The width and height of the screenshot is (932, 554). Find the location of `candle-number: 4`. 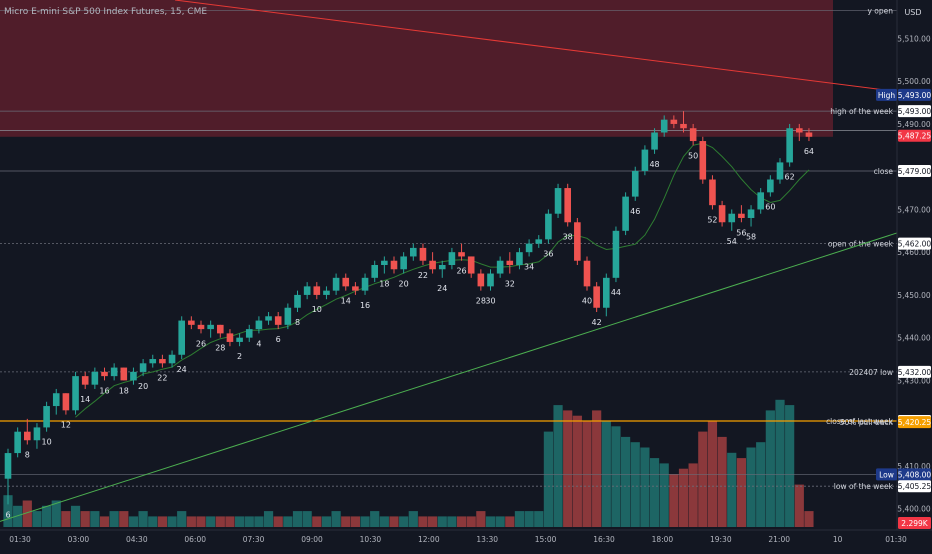

candle-number: 4 is located at coordinates (258, 343).